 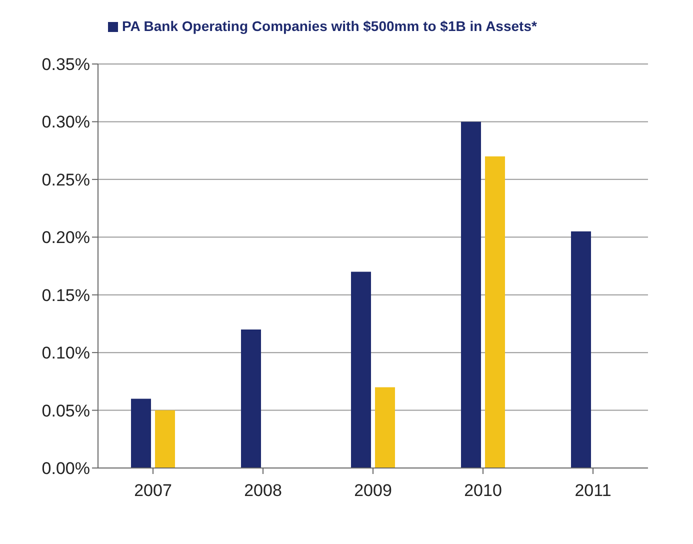 What do you see at coordinates (329, 26) in the screenshot?
I see `legend-label: PA Bank Operating Companies with $500mm to $1B in Assets*` at bounding box center [329, 26].